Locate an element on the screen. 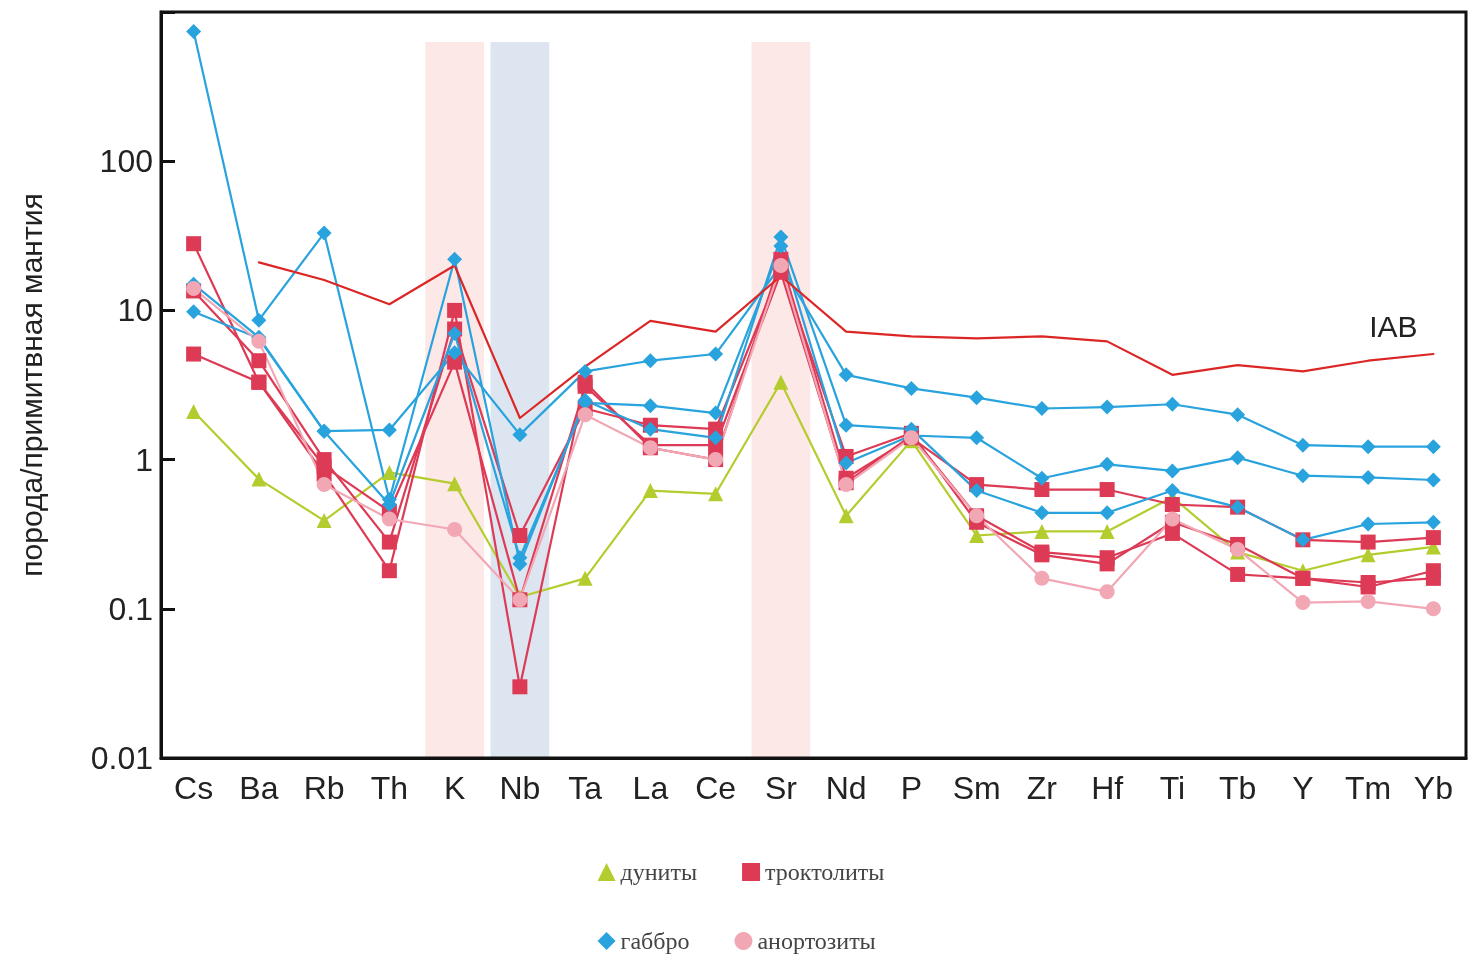  y-tick-label: 100 is located at coordinates (126, 161).